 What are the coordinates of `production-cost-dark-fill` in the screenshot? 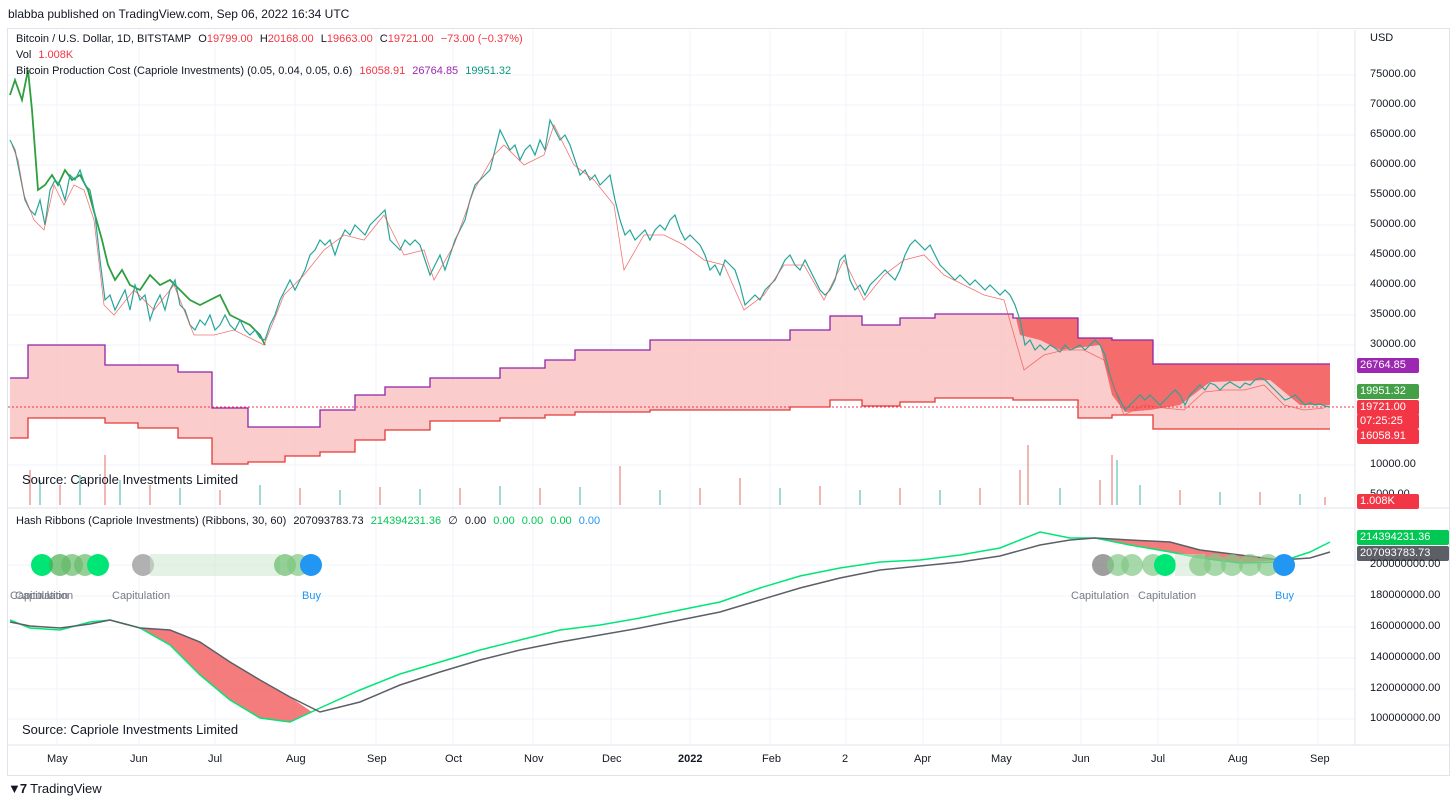 It's located at (1173, 365).